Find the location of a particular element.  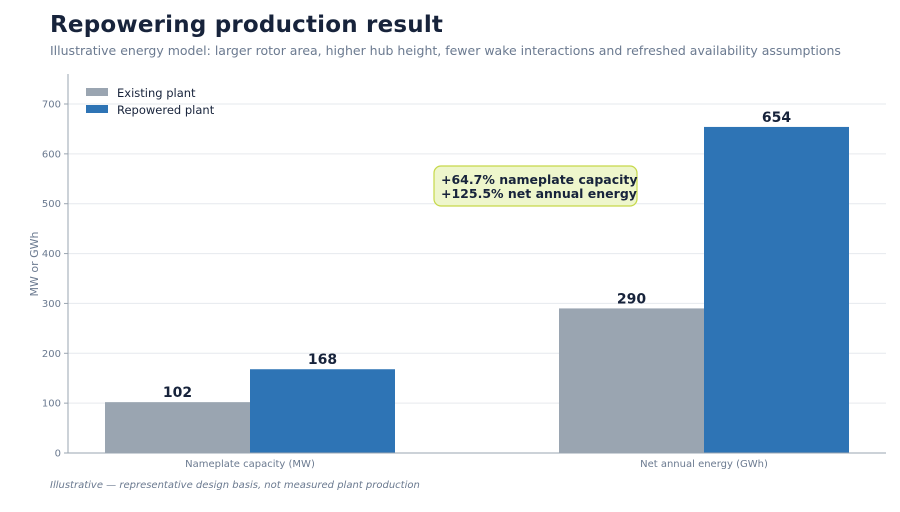

y-tick-labels: 0 100 200 300 400 500 600 700 is located at coordinates (55, 280).